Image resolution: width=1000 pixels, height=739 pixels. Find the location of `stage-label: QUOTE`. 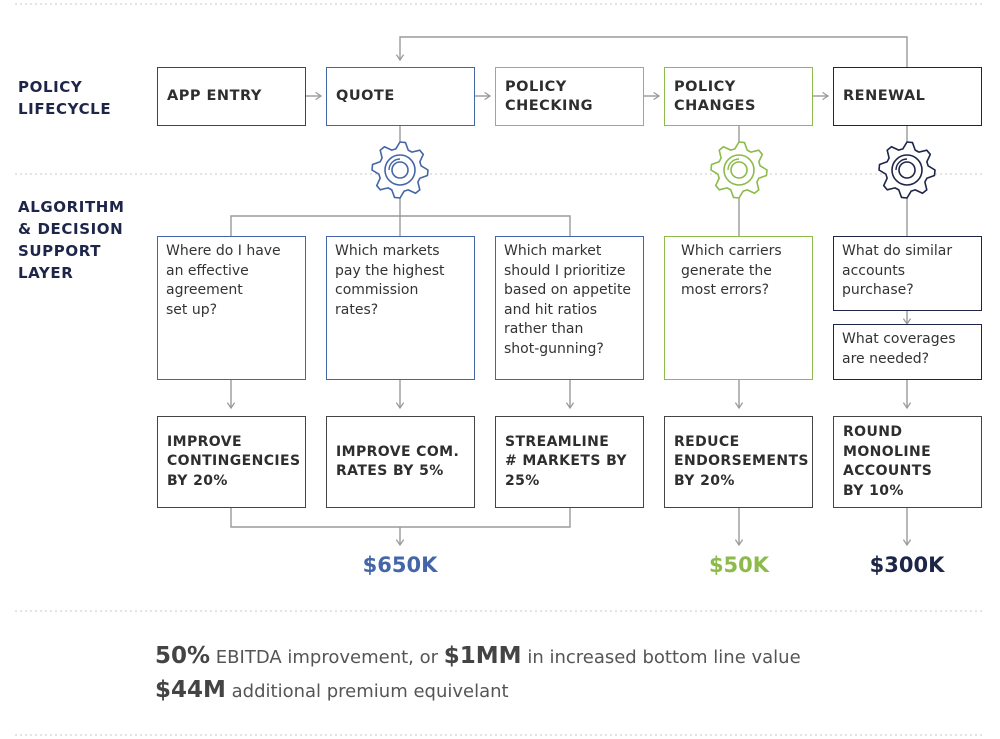

stage-label: QUOTE is located at coordinates (365, 96).